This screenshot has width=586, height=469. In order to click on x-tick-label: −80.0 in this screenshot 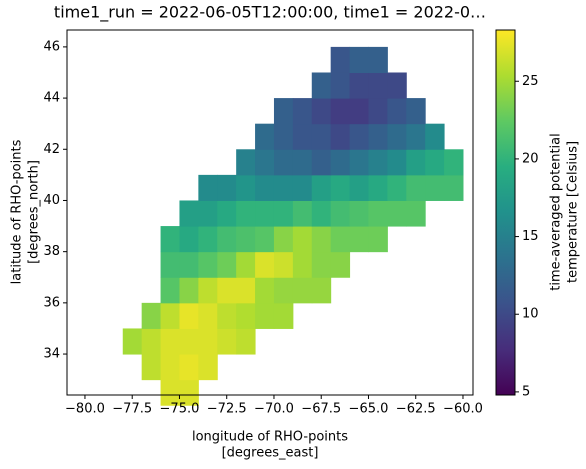, I will do `click(85, 409)`.